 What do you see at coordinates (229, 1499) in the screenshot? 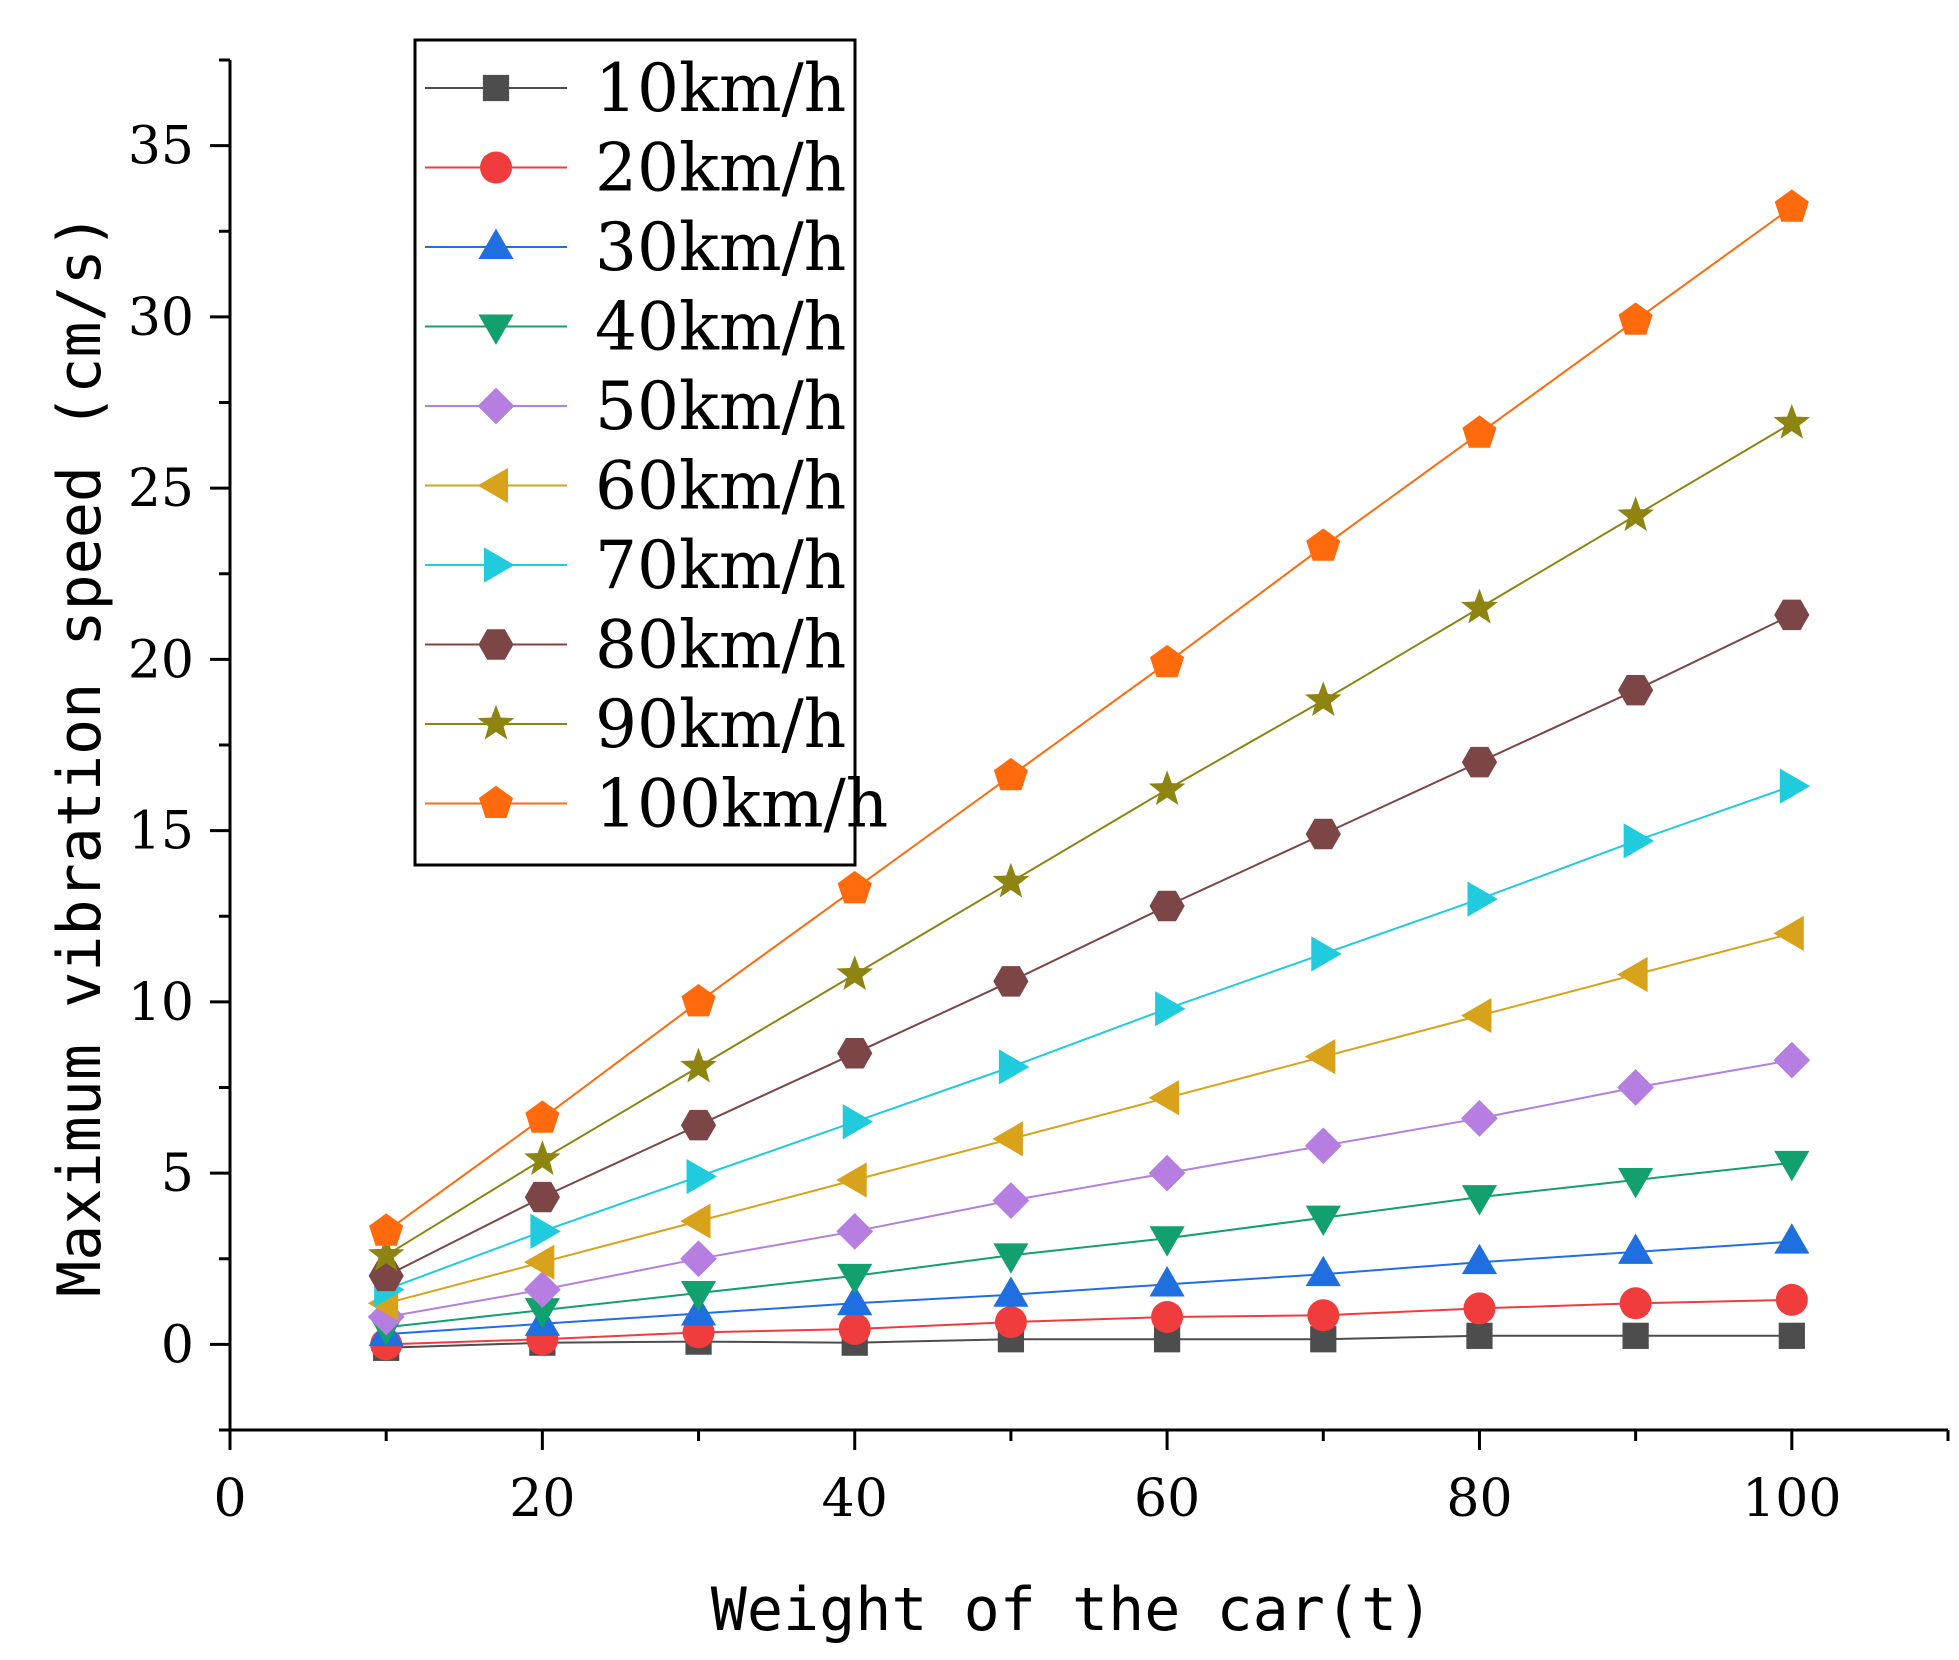
I see `x-tick-label: 0` at bounding box center [229, 1499].